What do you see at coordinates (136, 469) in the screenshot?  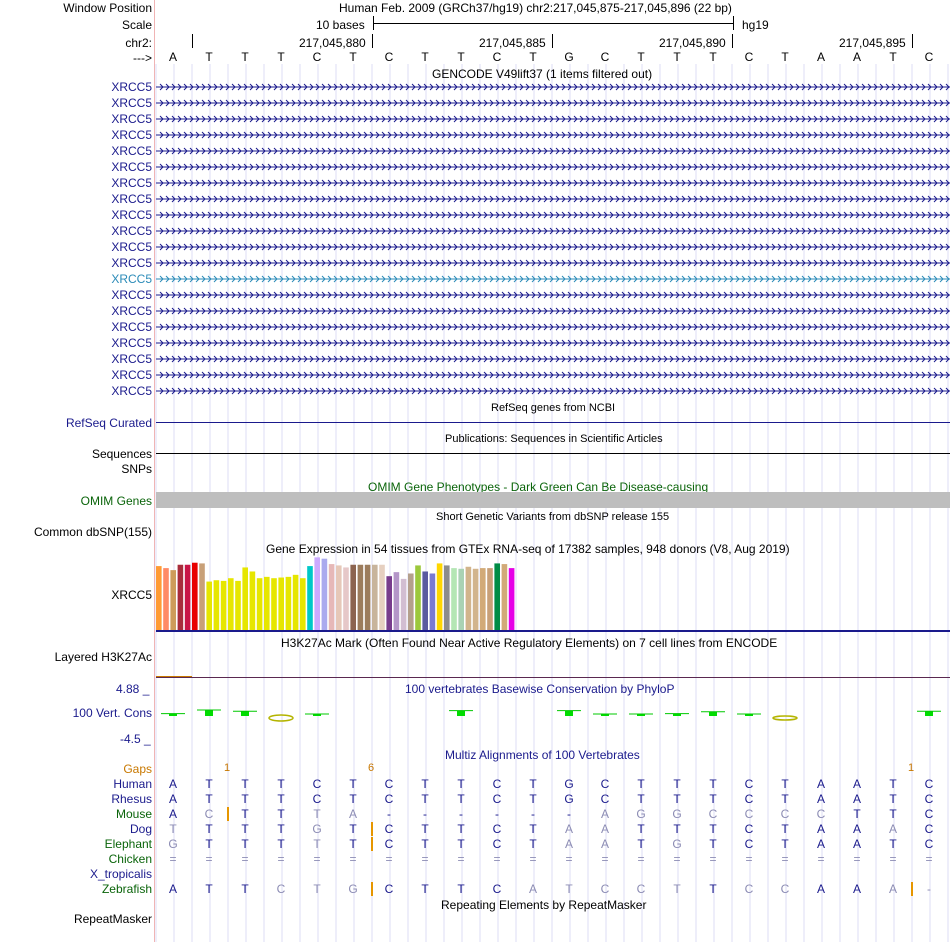 I see `publications-label-snps: SNPs` at bounding box center [136, 469].